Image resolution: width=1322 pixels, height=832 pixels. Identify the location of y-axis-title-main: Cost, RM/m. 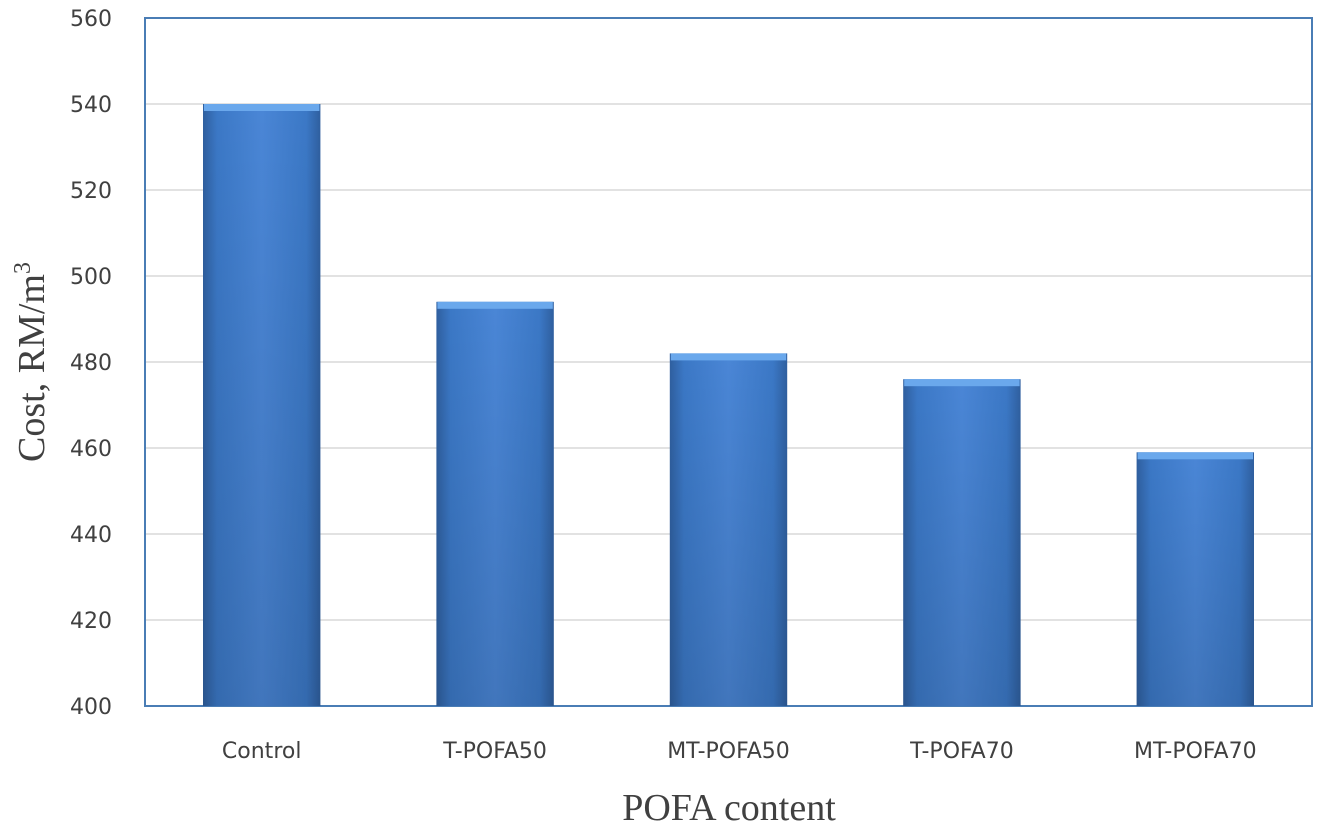
(32, 368).